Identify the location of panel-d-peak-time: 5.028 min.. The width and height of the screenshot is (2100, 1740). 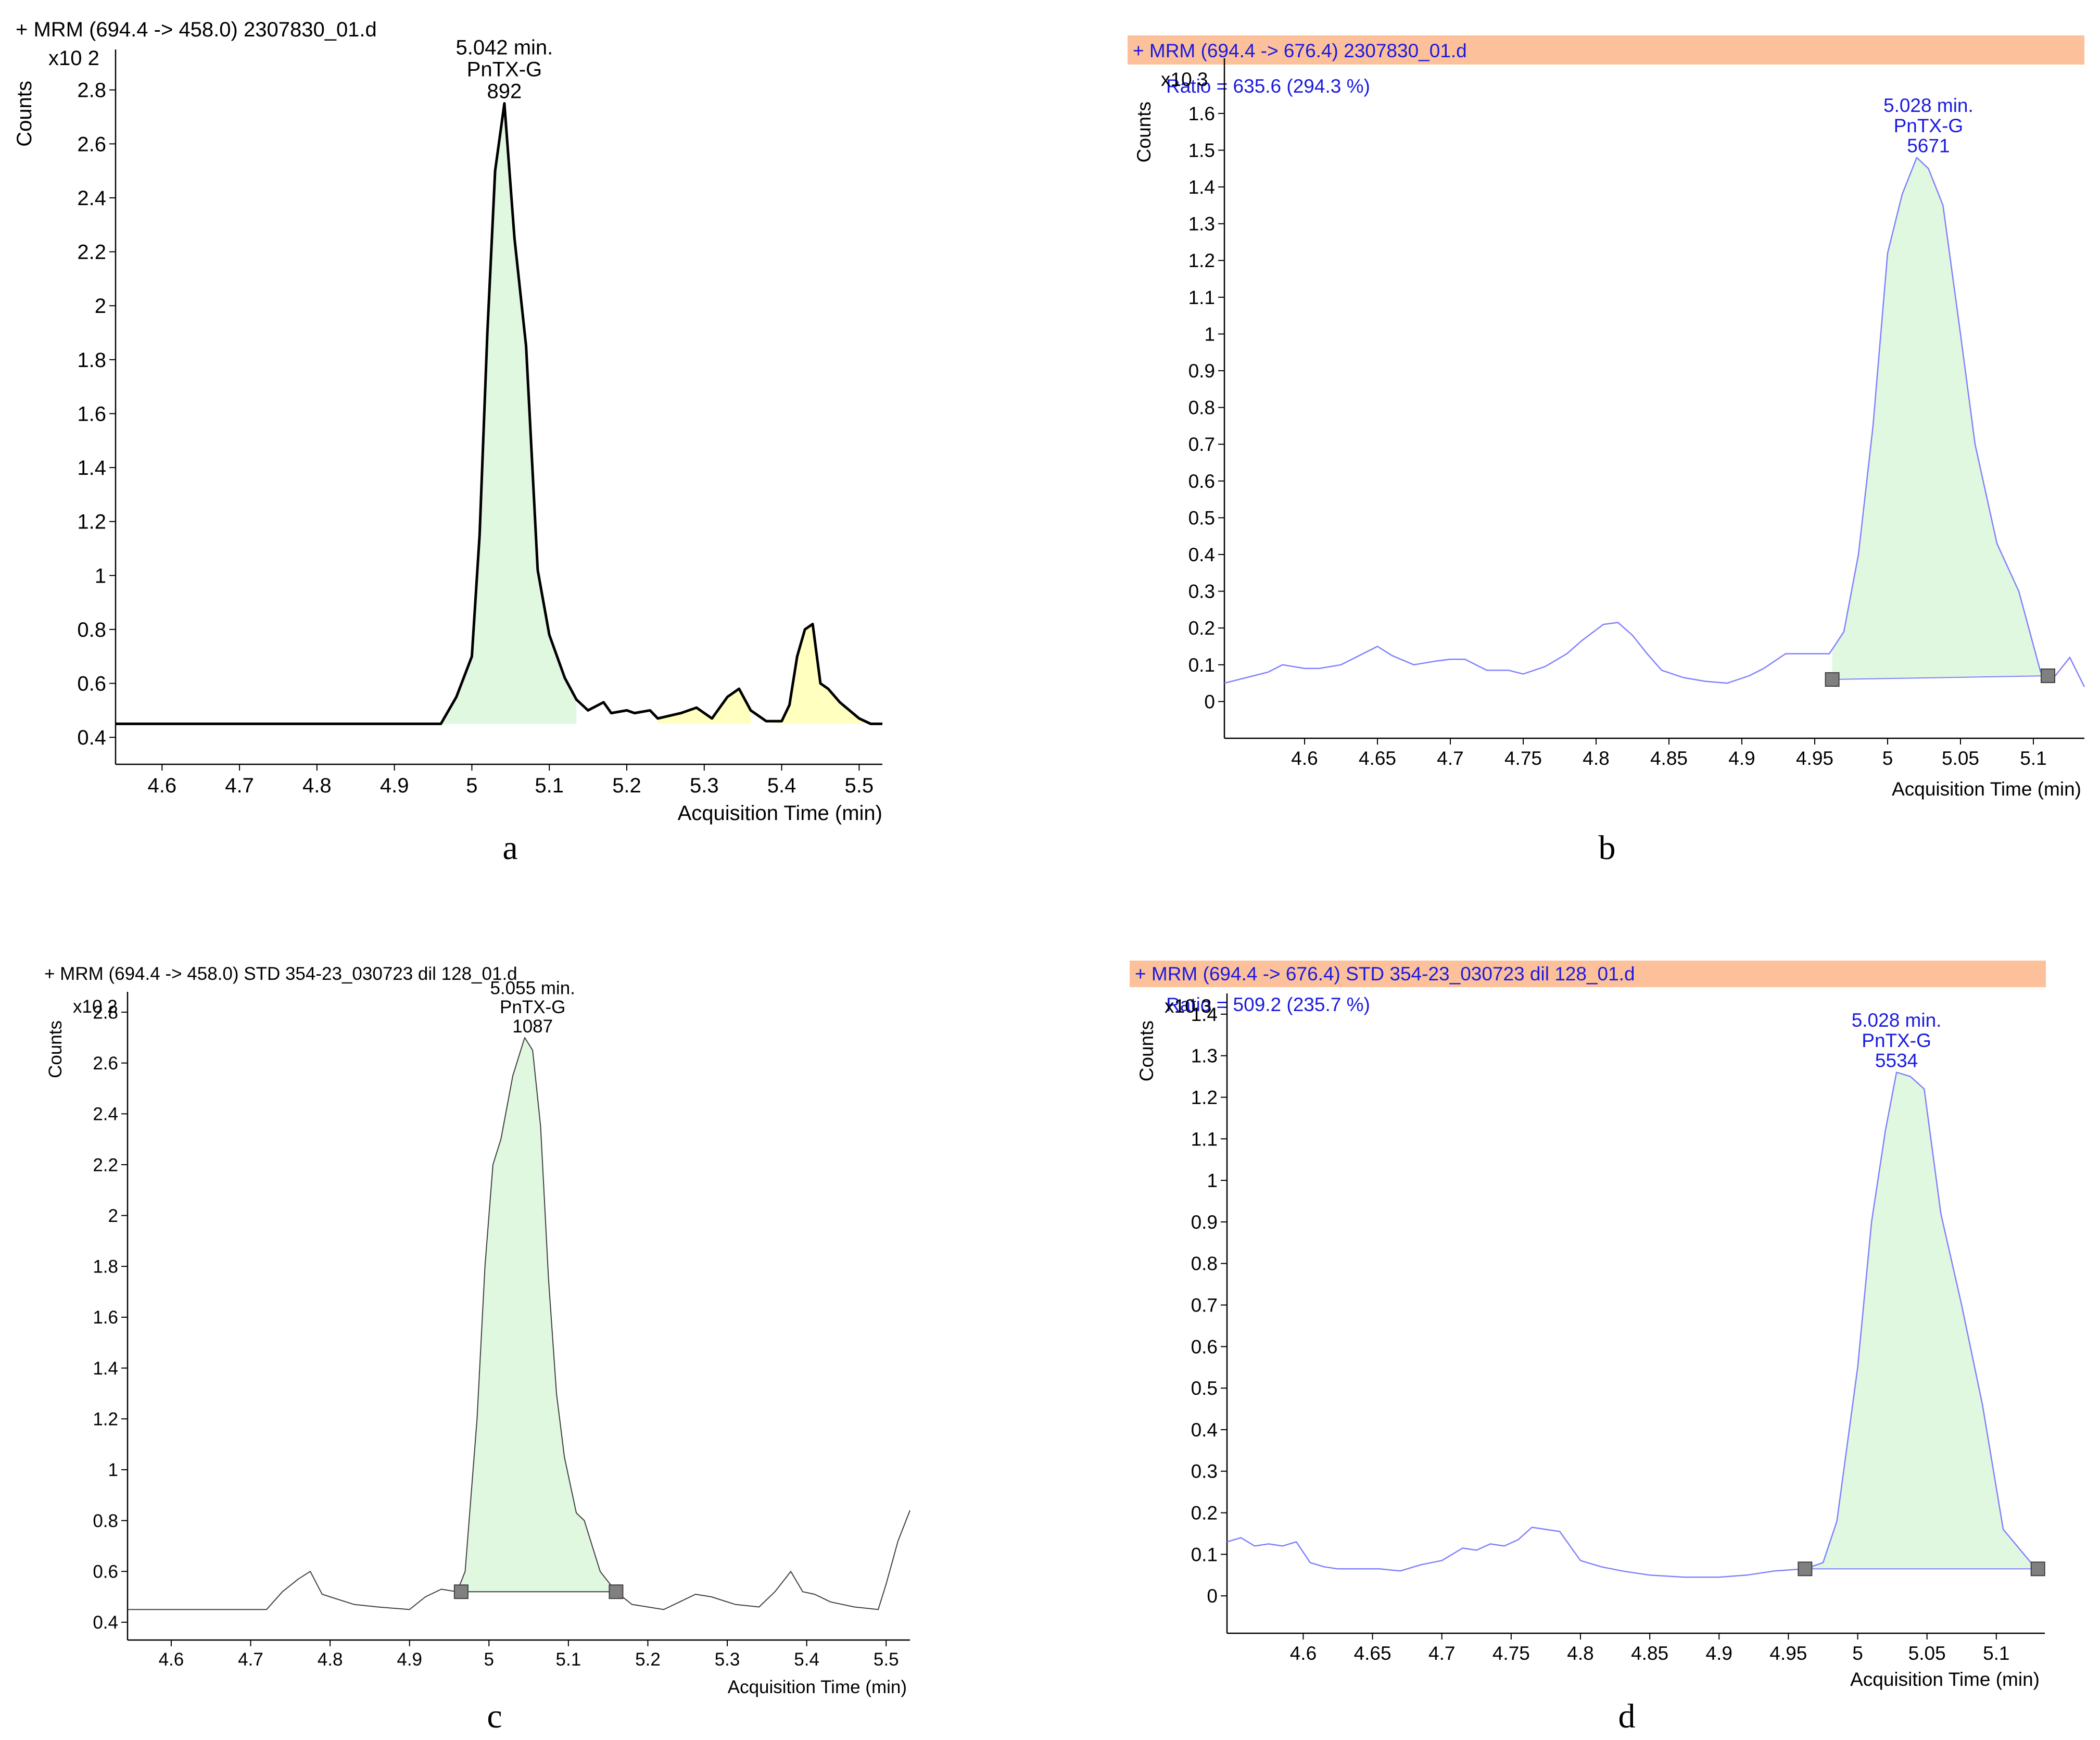
(1897, 1021).